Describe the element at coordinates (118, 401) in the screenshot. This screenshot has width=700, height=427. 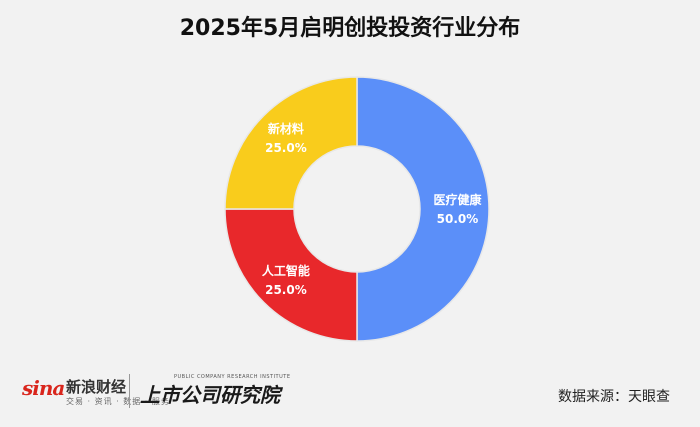
I see `sina-finance-tagline: 交易 · 资讯 · 数据 · 服务` at that location.